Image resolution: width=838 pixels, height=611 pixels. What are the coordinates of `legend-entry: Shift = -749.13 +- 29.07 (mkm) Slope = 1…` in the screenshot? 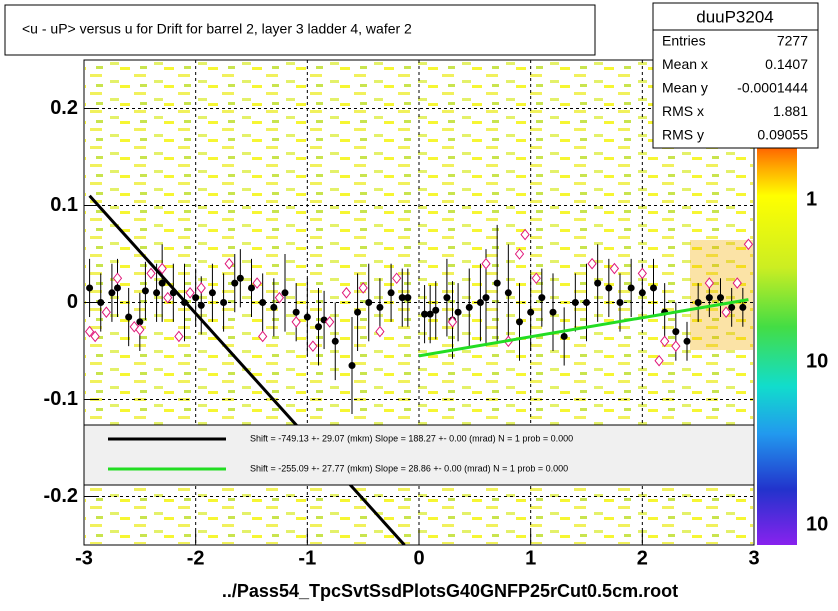 It's located at (411, 438).